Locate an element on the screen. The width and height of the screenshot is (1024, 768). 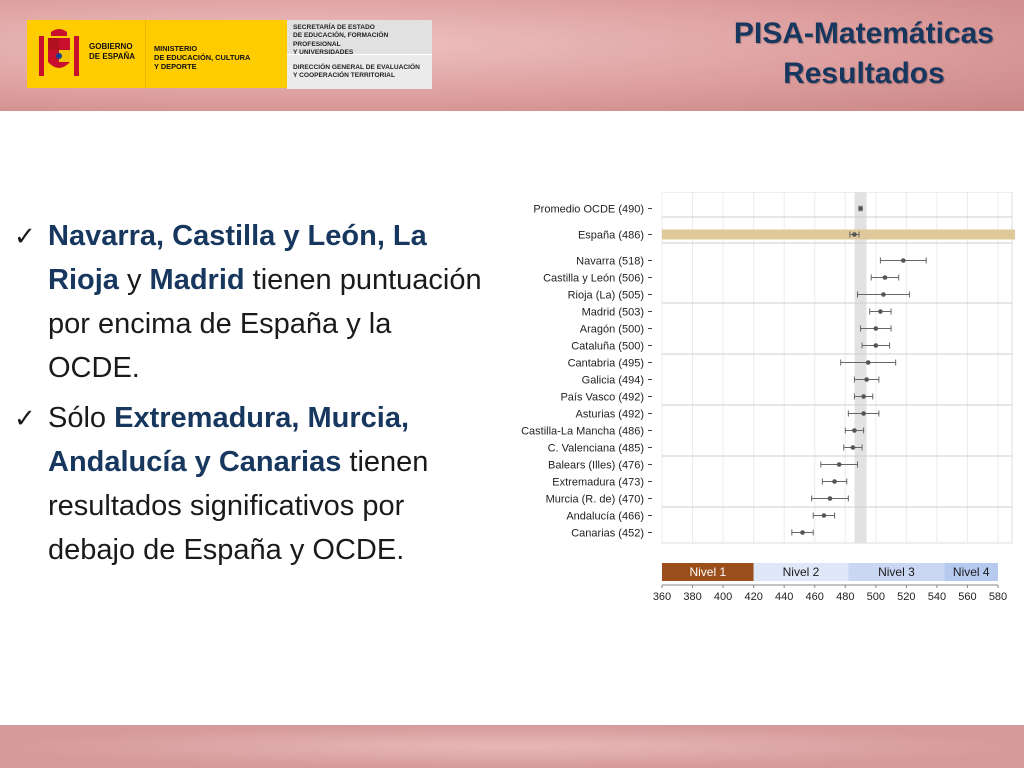
secretaria-line: Y UNIVERSIDADES is located at coordinates (323, 52).